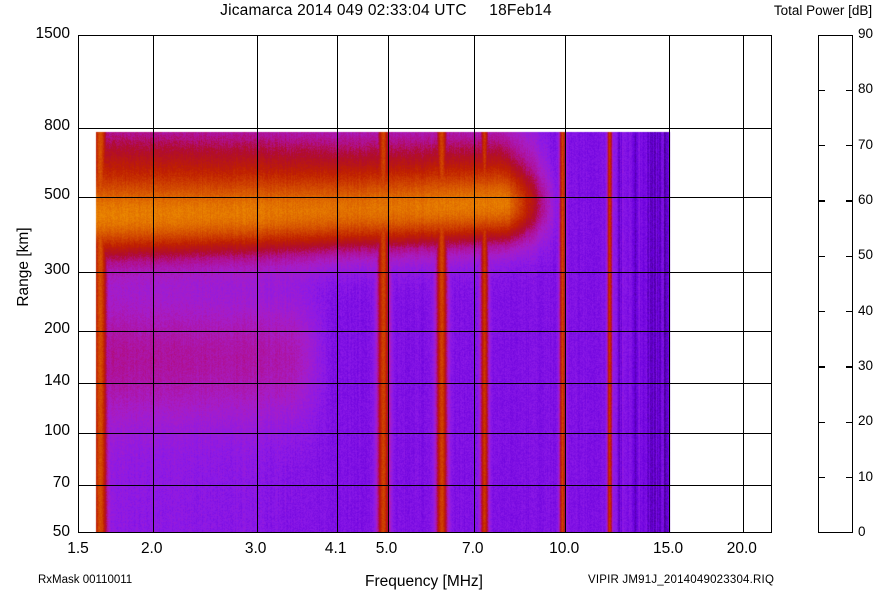 The image size is (884, 595). What do you see at coordinates (823, 10) in the screenshot?
I see `colorbar-title: Total Power [dB]` at bounding box center [823, 10].